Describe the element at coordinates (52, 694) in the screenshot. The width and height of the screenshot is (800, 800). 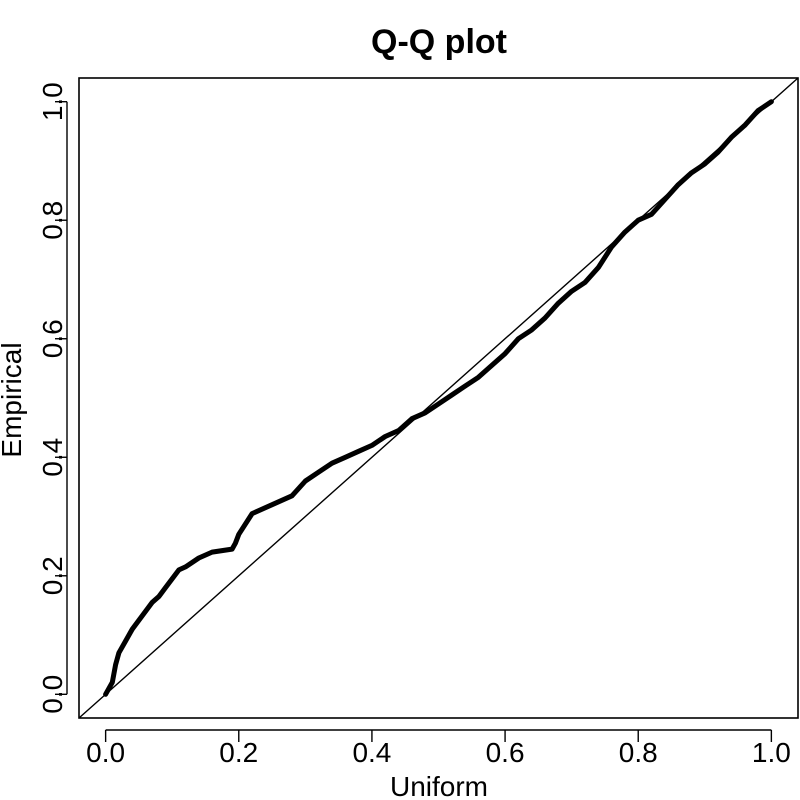
I see `y-tick-label: 0.0` at that location.